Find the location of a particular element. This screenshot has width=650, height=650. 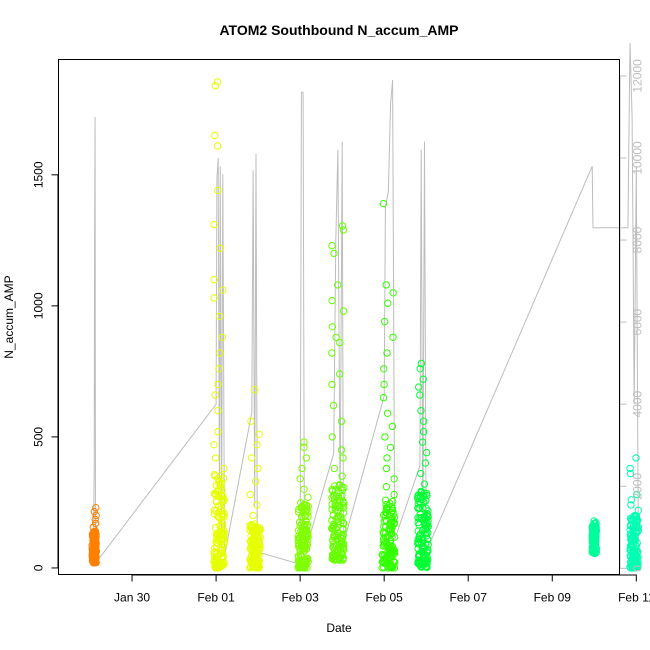

series-feb-05-a is located at coordinates (388, 385).